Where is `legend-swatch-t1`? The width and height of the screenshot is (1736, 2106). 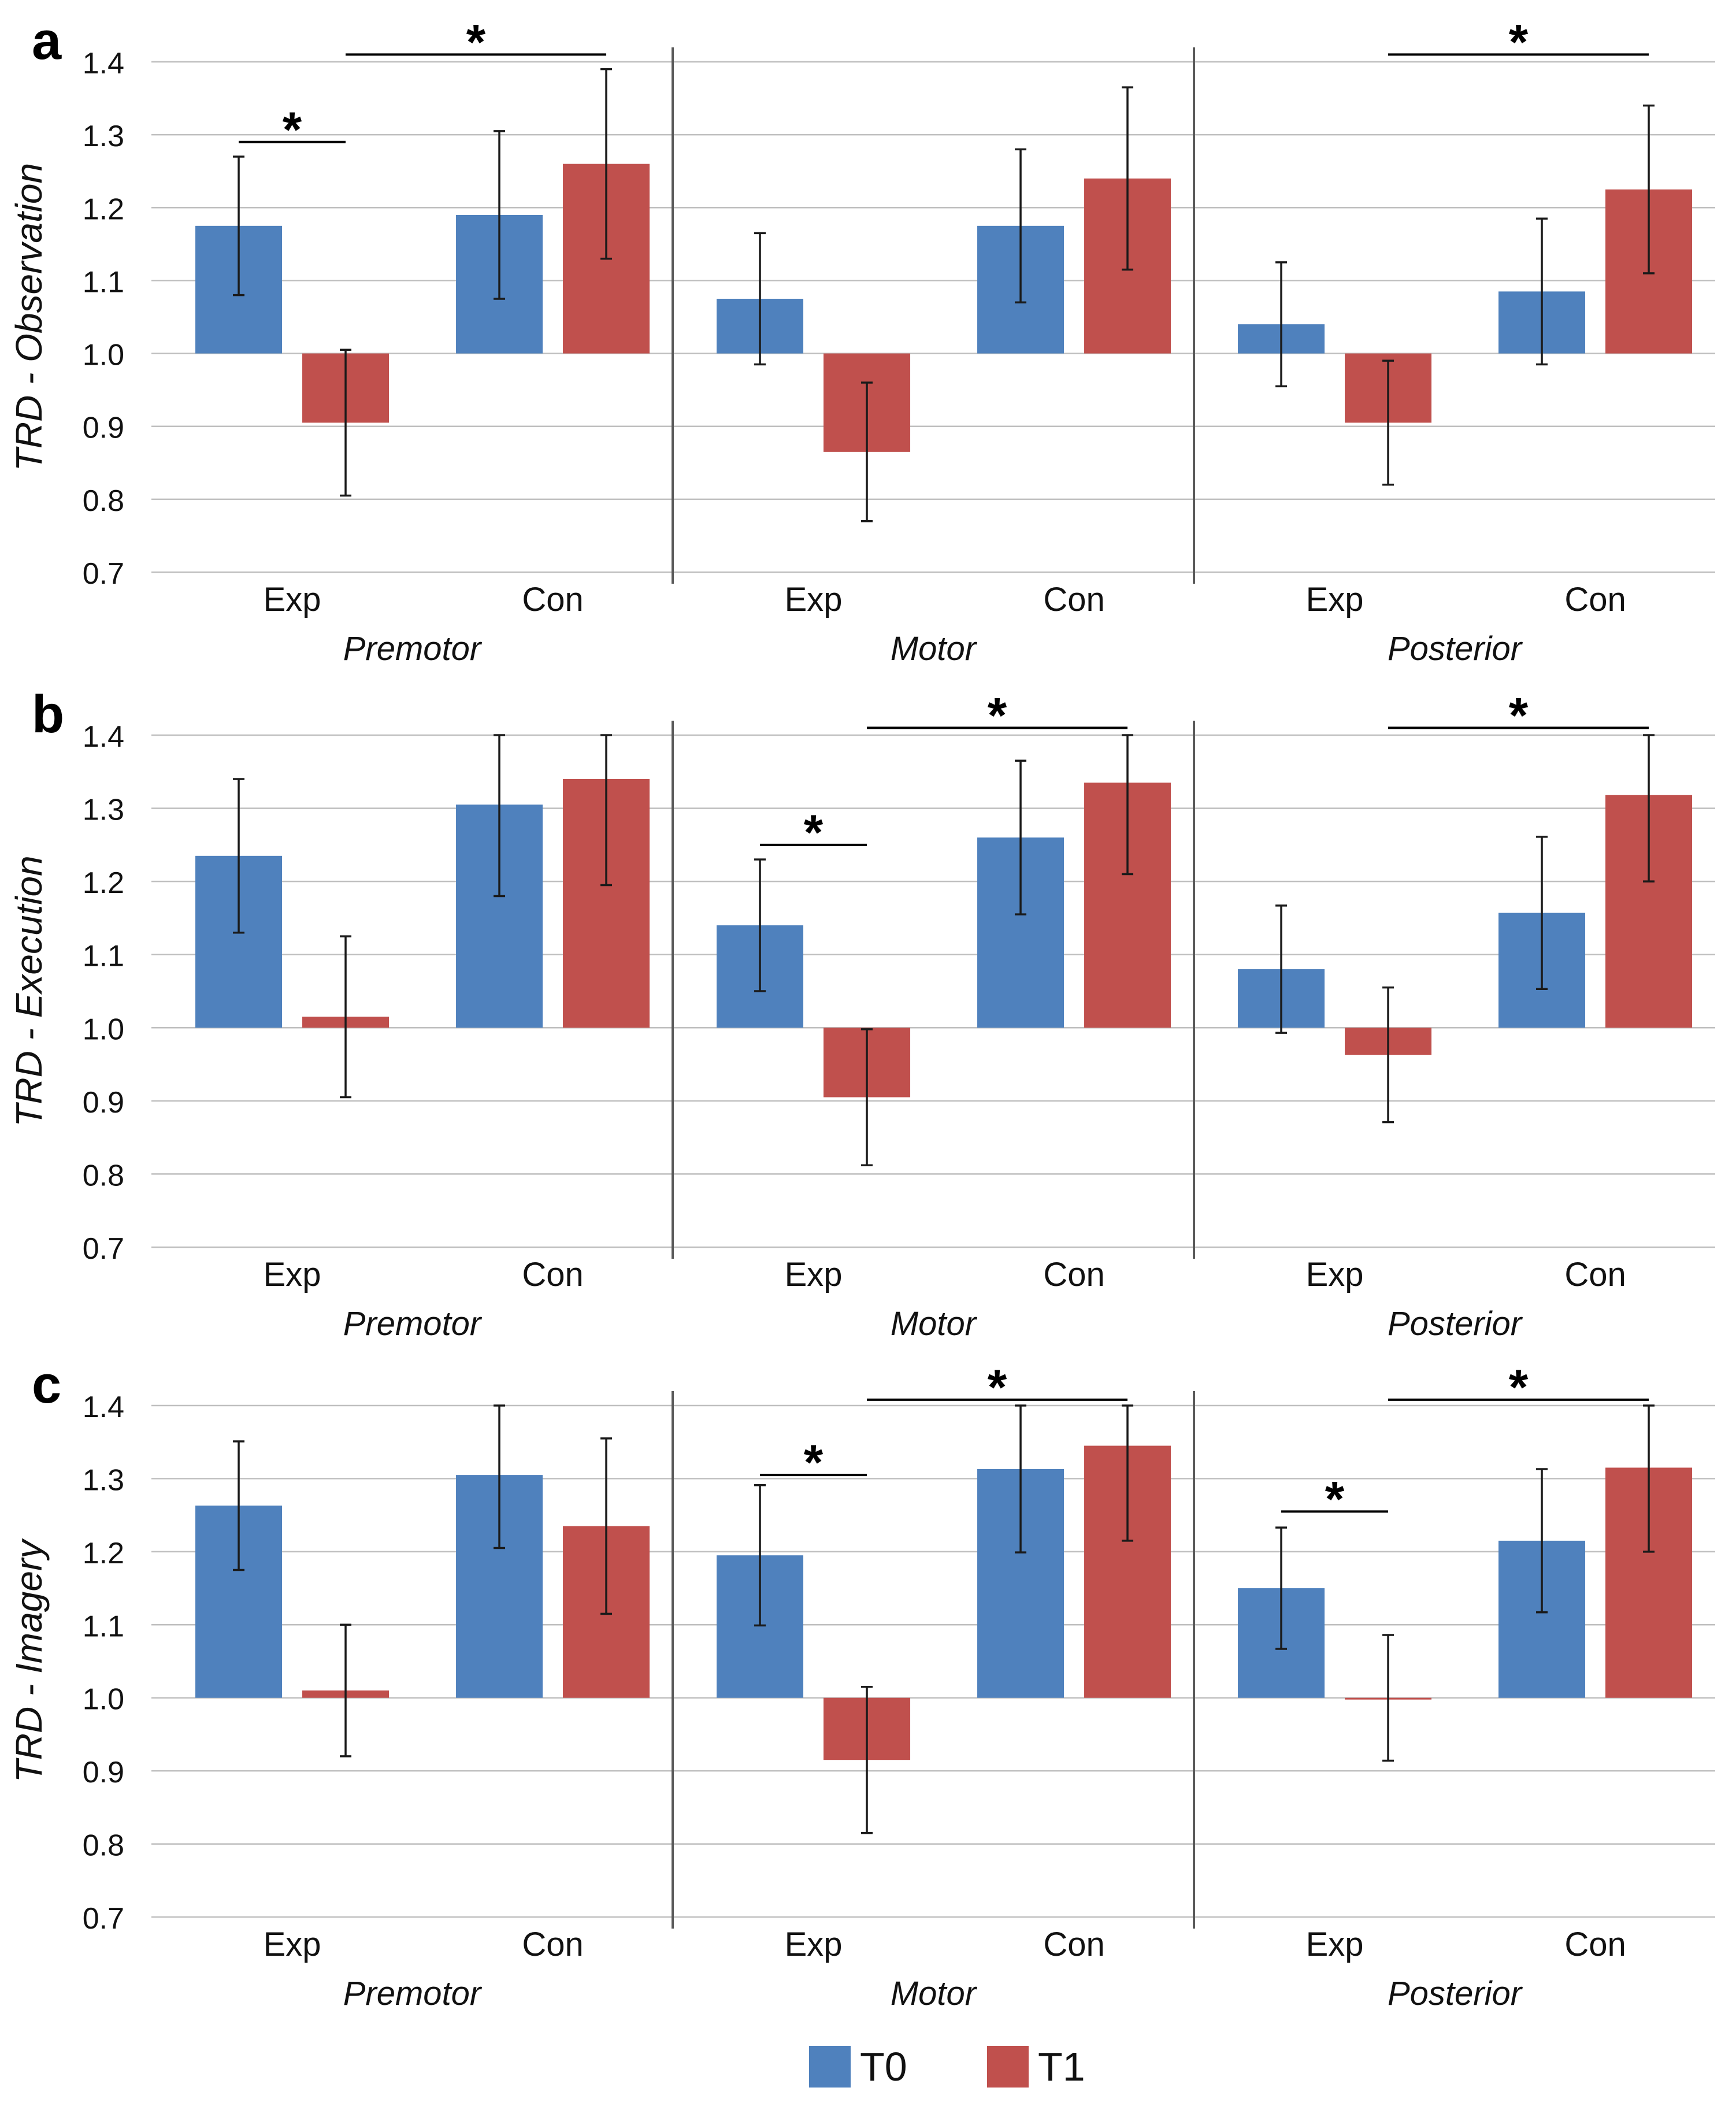
legend-swatch-t1 is located at coordinates (1008, 2067).